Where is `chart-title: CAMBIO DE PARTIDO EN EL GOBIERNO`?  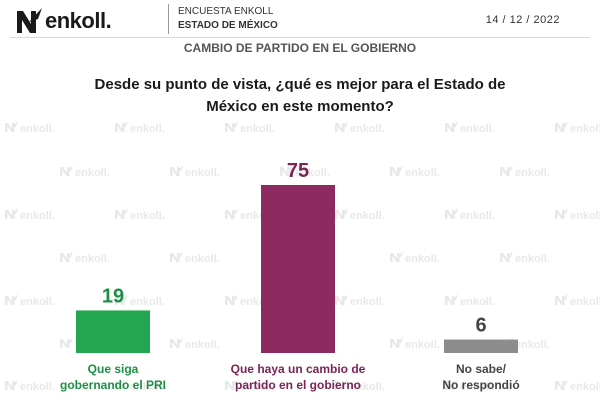 chart-title: CAMBIO DE PARTIDO EN EL GOBIERNO is located at coordinates (300, 48).